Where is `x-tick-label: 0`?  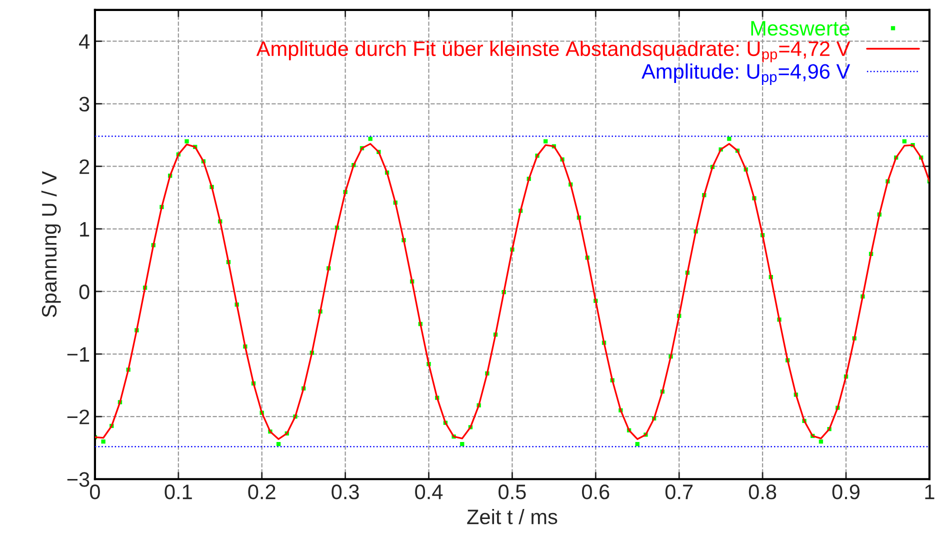 x-tick-label: 0 is located at coordinates (95, 492).